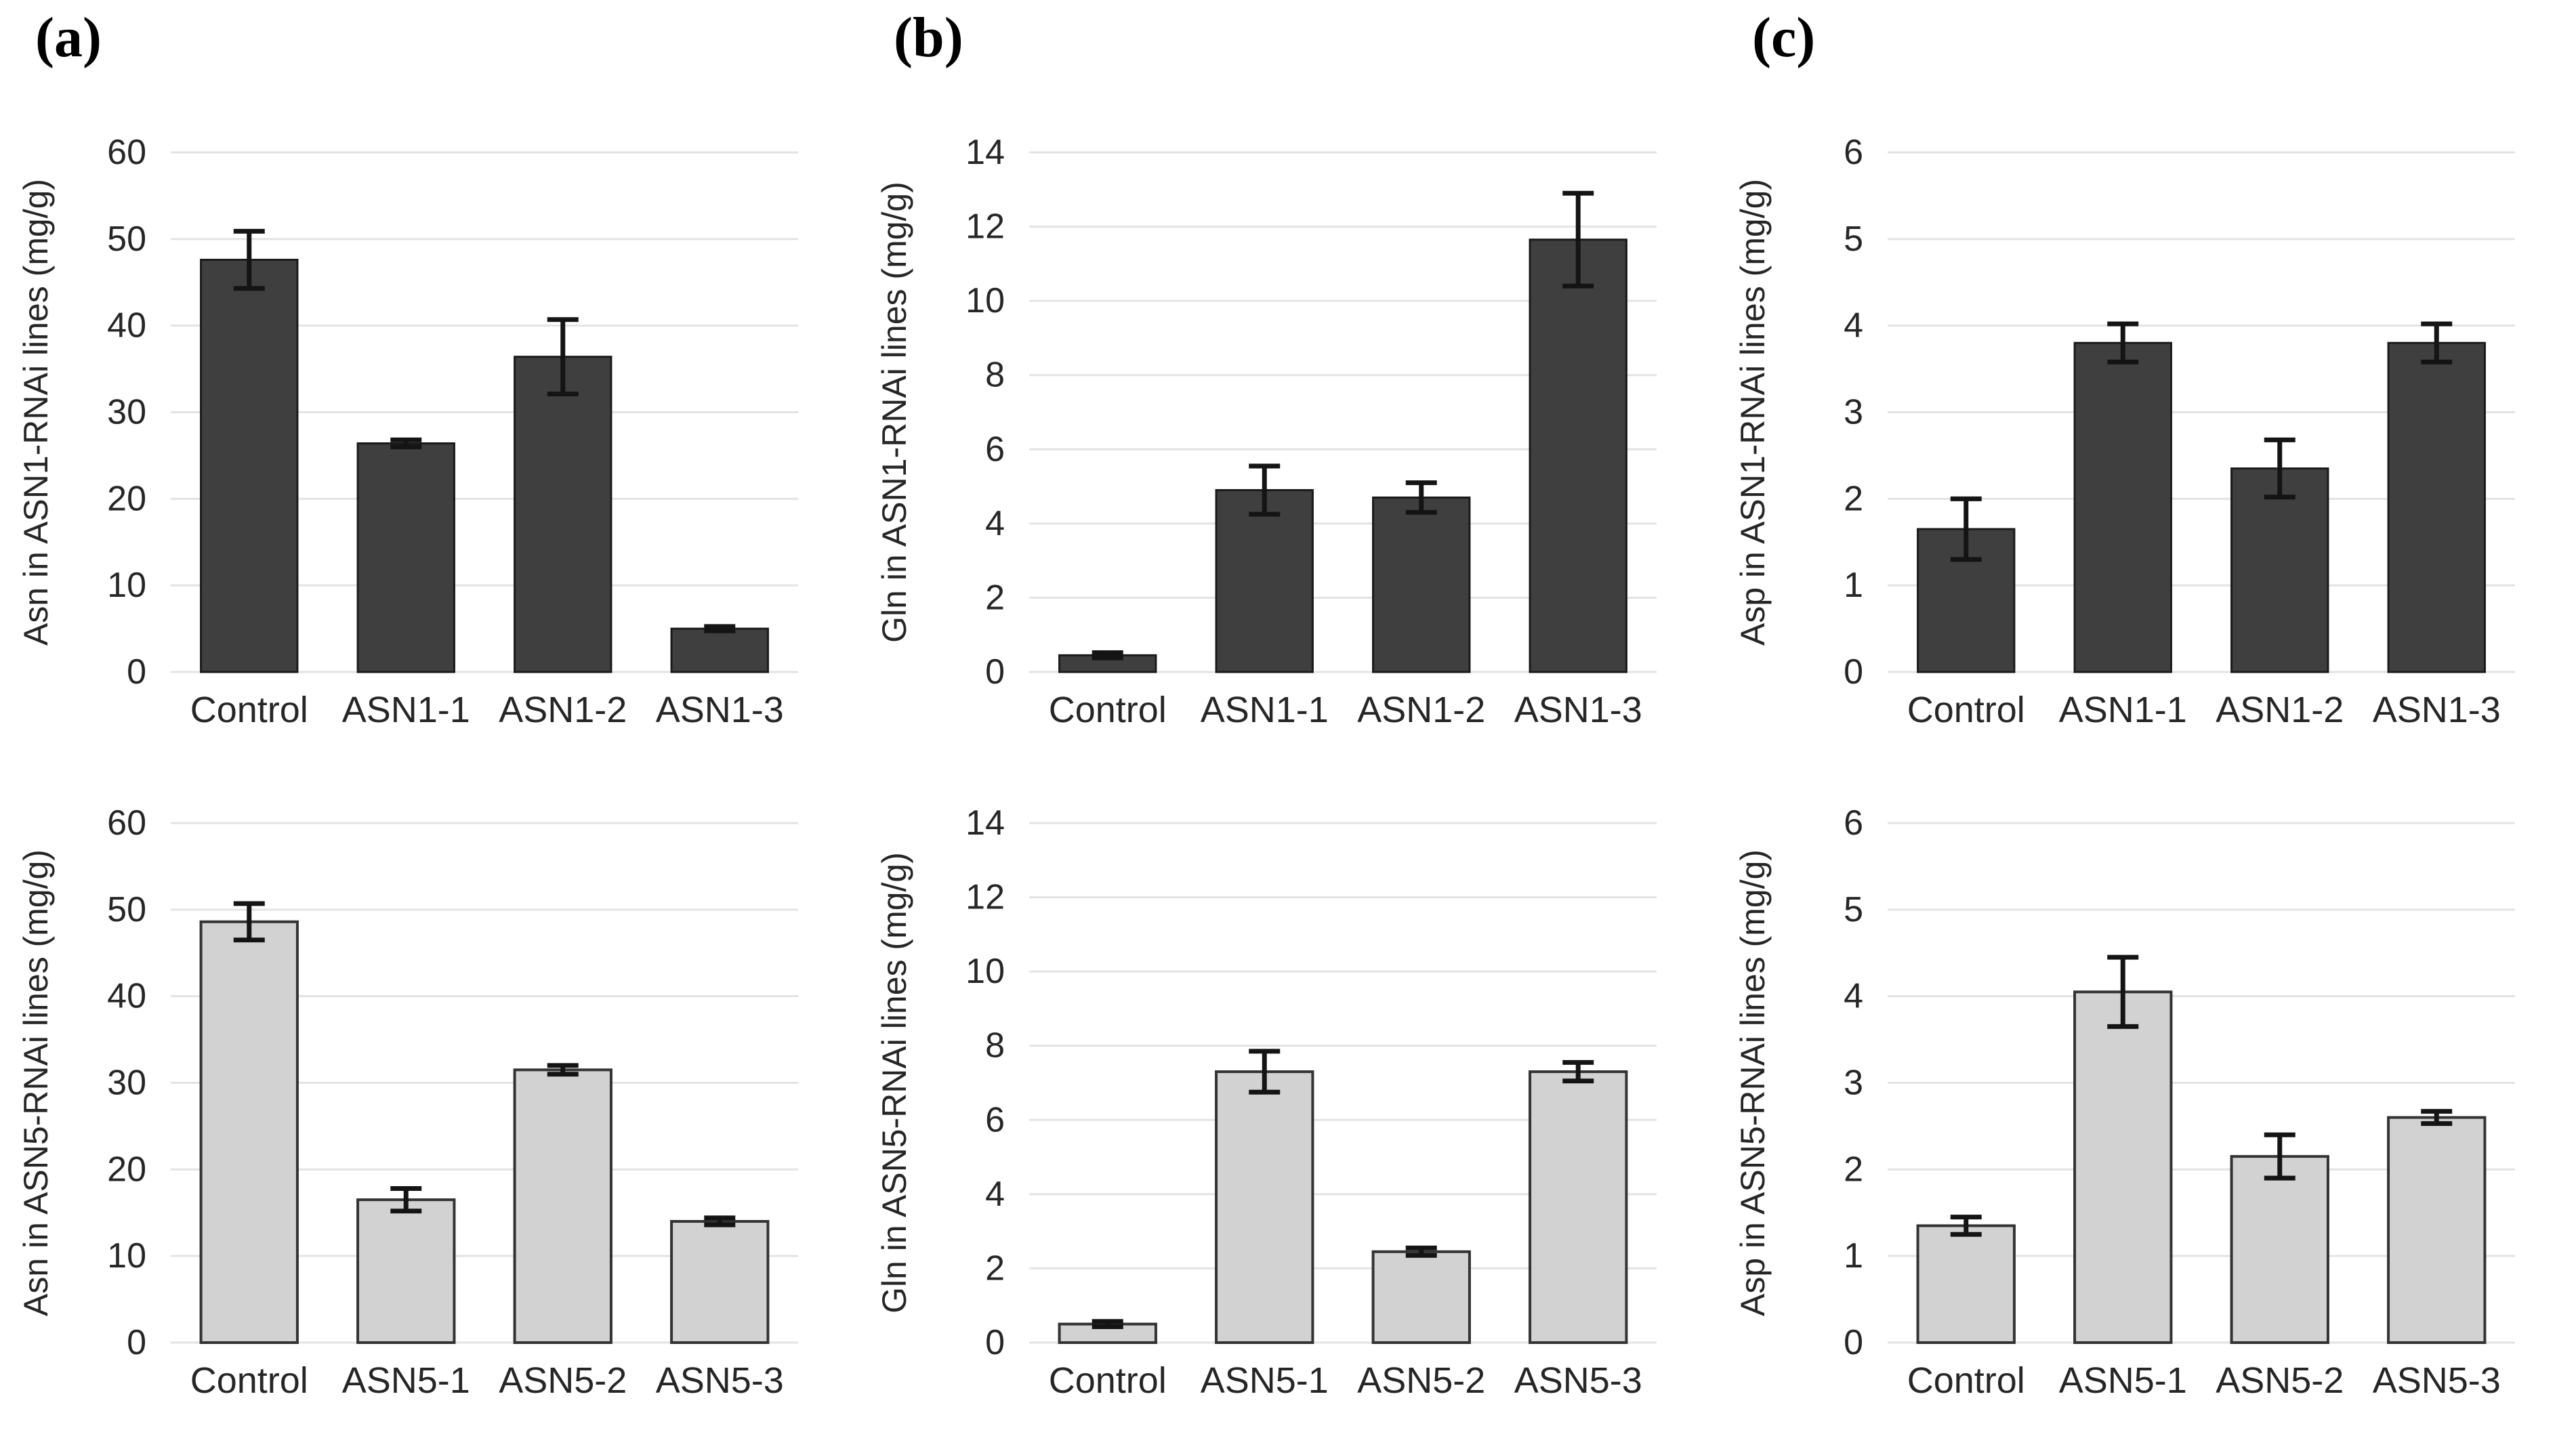 The image size is (2576, 1430). What do you see at coordinates (1753, 1082) in the screenshot?
I see `y-axis-label: Asp in ASN5-RNAi lines (mg/g)` at bounding box center [1753, 1082].